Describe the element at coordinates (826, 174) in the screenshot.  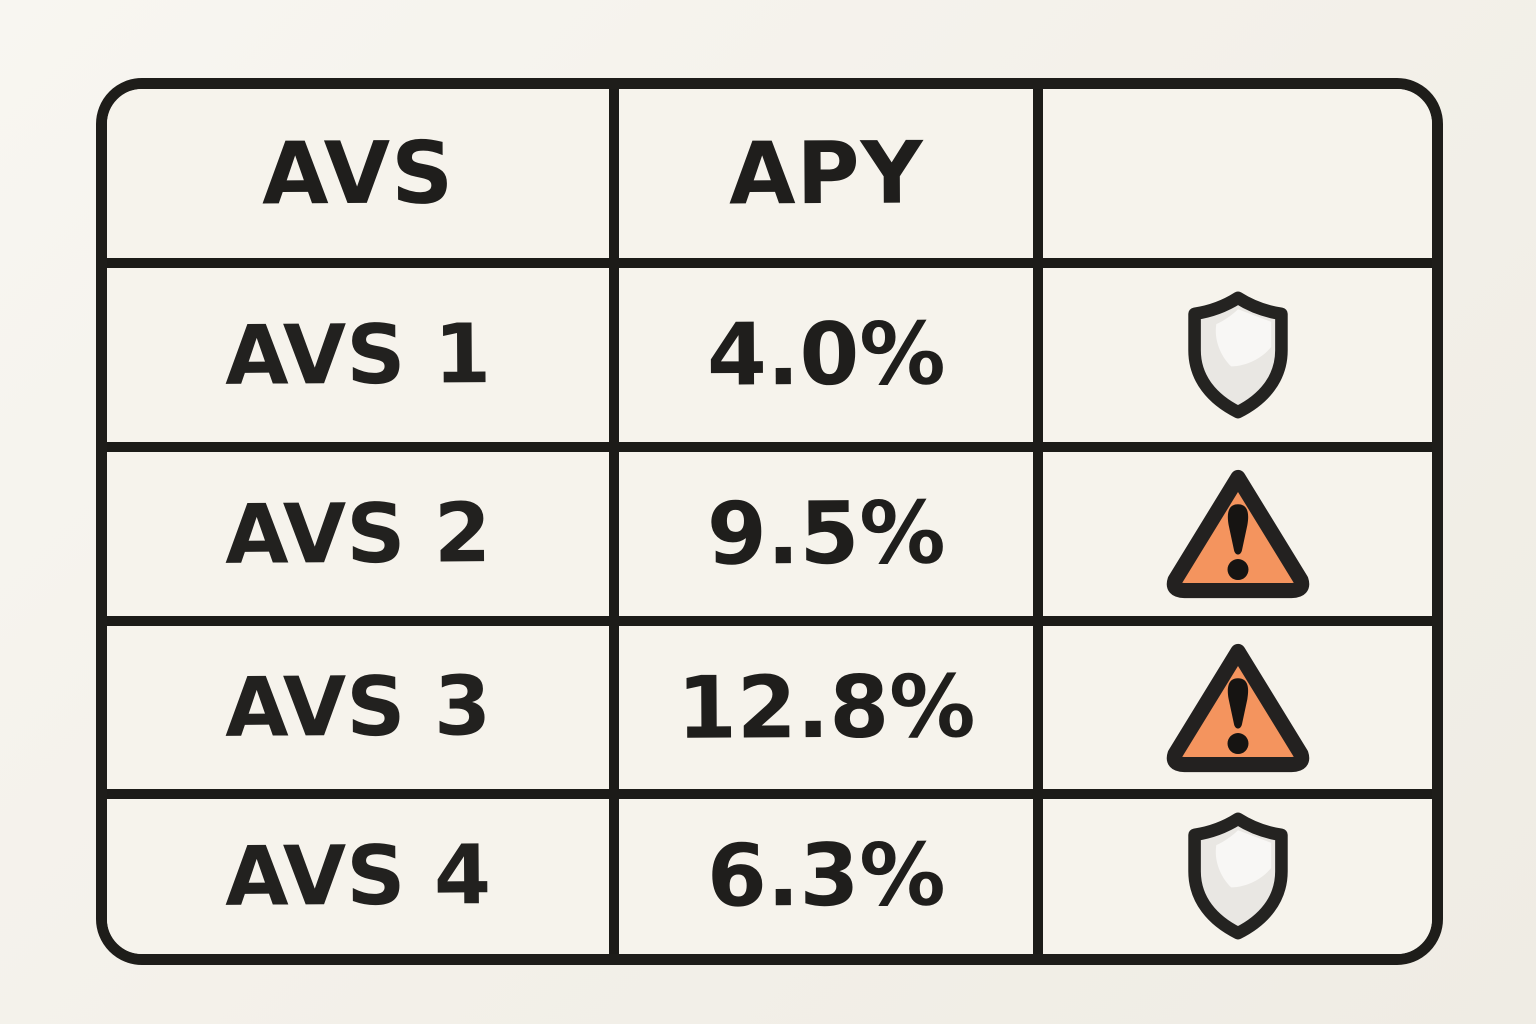
I see `column-header-apy-label: APY` at that location.